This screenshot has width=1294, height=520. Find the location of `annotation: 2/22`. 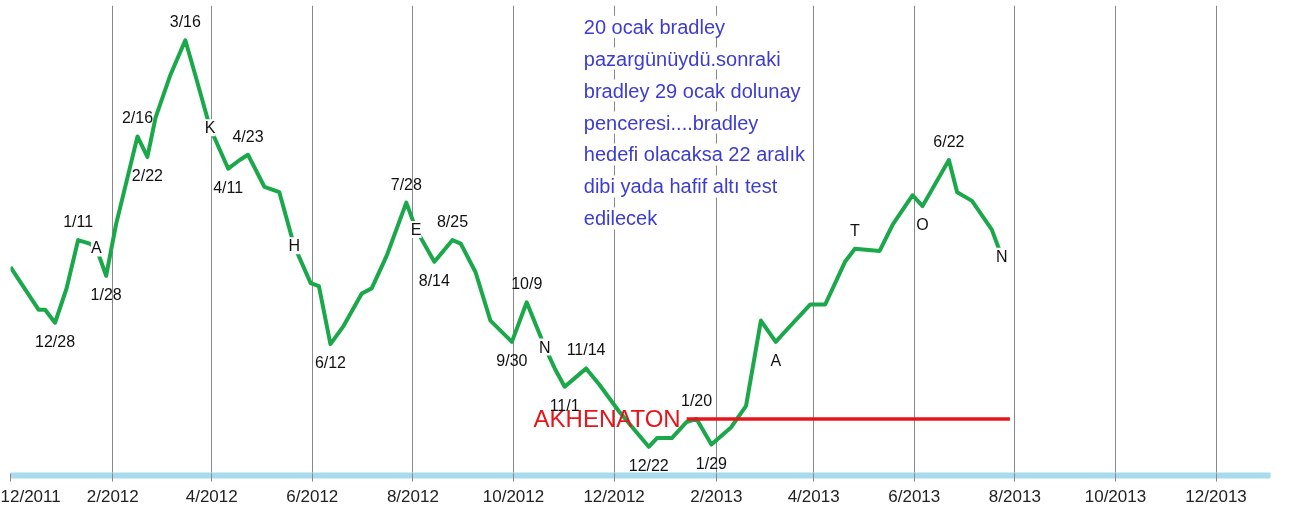

annotation: 2/22 is located at coordinates (147, 175).